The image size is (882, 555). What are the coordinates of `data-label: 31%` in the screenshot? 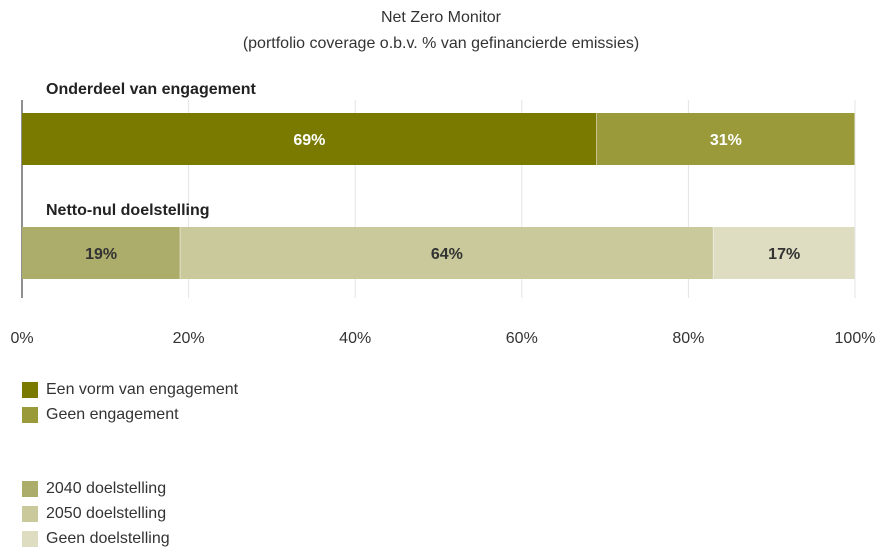 It's located at (726, 140).